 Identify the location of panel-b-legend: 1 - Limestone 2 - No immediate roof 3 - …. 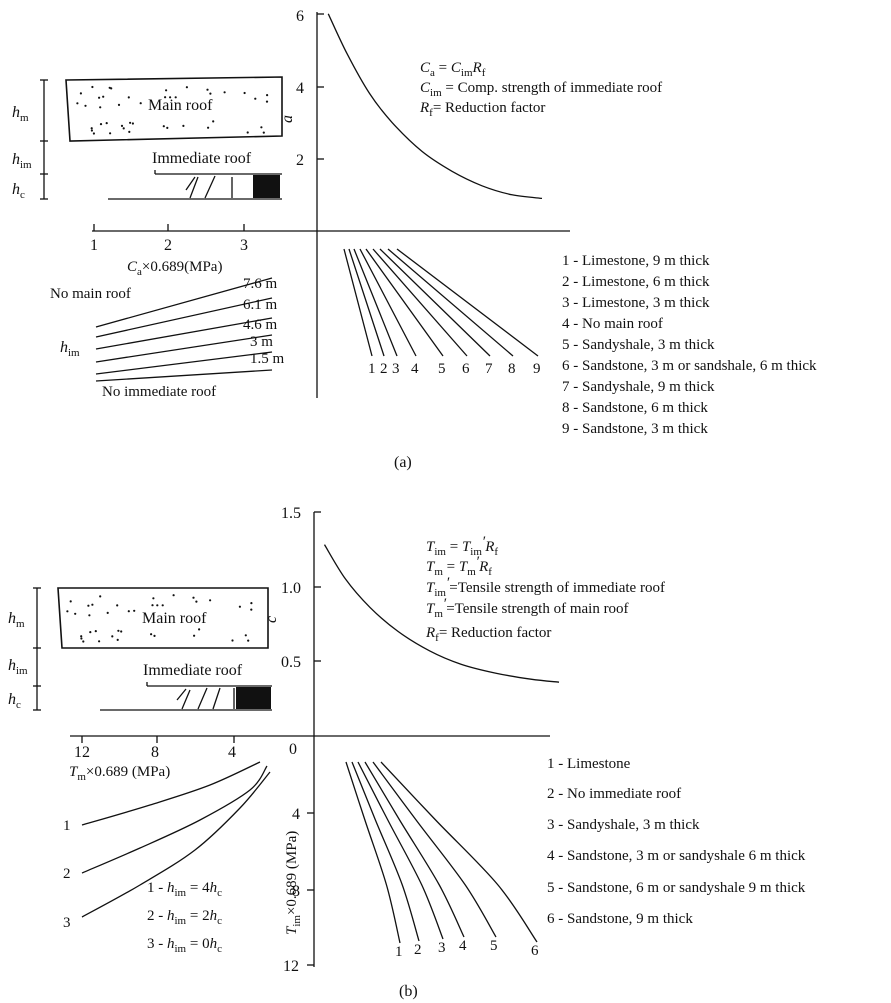
(676, 841).